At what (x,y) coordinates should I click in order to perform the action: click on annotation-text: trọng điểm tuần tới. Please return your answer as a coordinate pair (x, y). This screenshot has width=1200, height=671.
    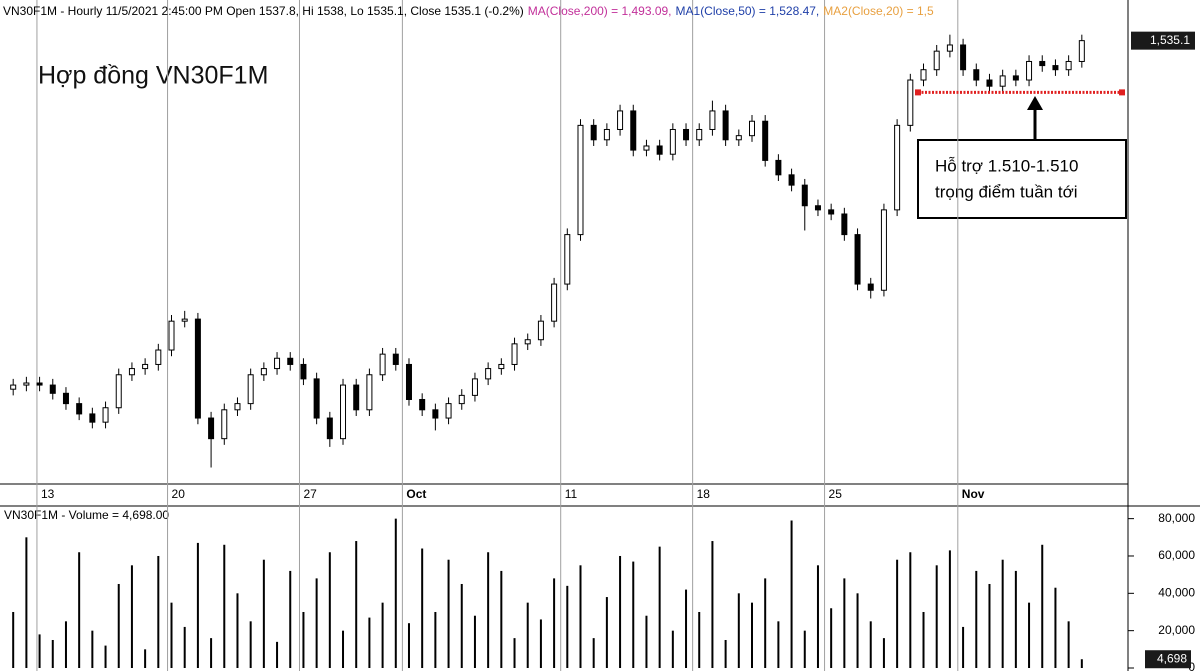
    Looking at the image, I should click on (1006, 191).